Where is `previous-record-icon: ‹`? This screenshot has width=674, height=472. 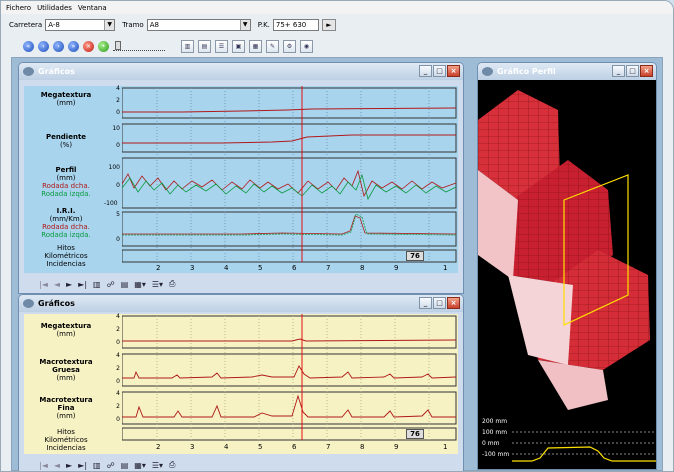
previous-record-icon: ‹ is located at coordinates (43, 46).